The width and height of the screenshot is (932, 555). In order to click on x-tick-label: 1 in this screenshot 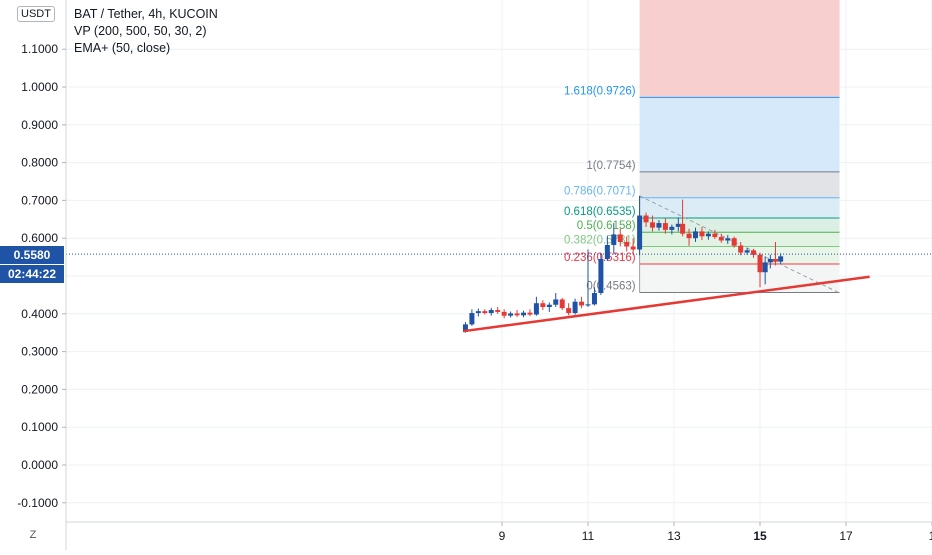, I will do `click(930, 536)`.